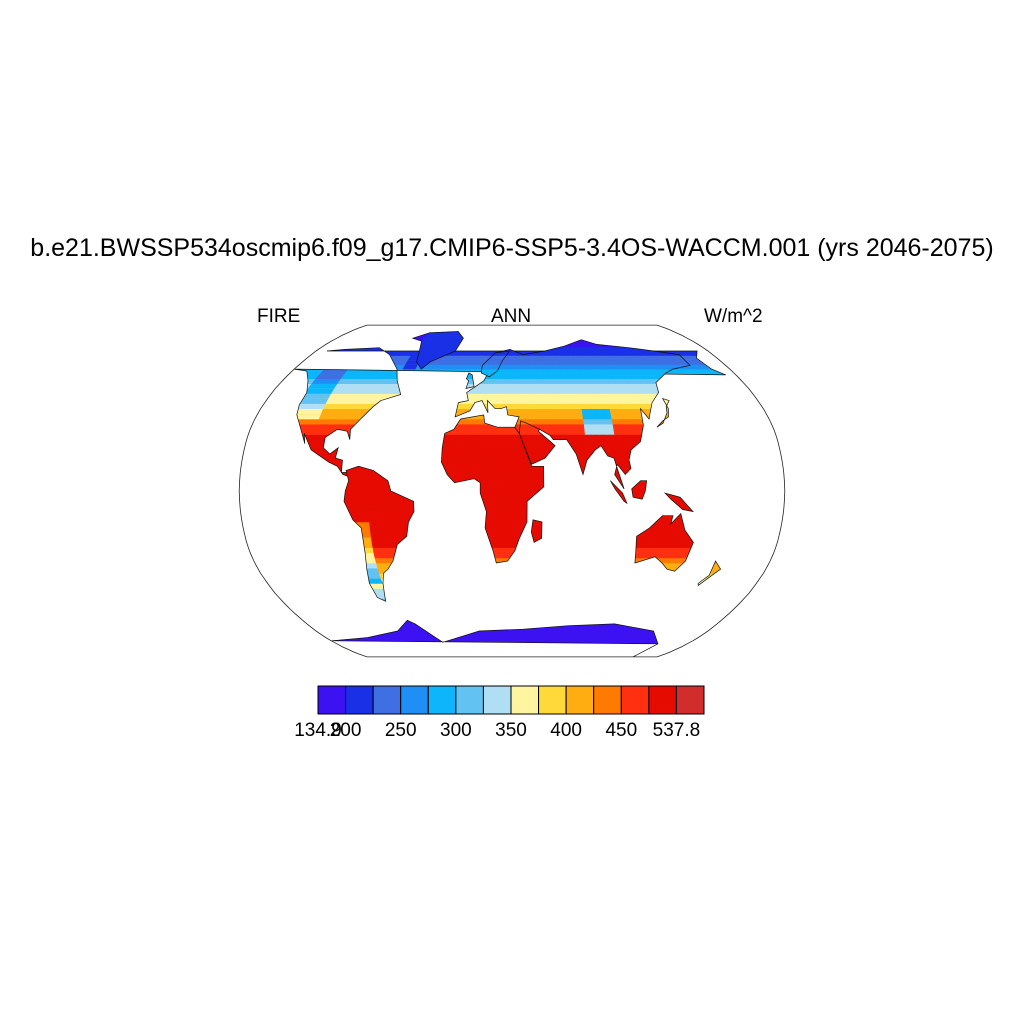 Image resolution: width=1024 pixels, height=1024 pixels. I want to click on colorbar-tick-label: 200, so click(346, 730).